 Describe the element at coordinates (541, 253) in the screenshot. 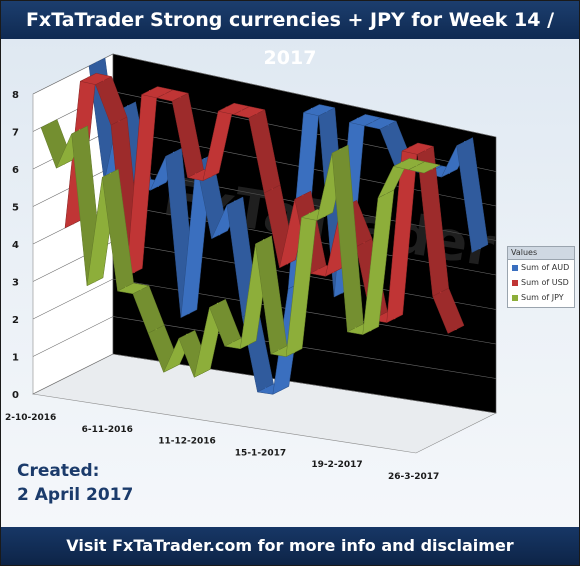

I see `legend-title: Values` at that location.